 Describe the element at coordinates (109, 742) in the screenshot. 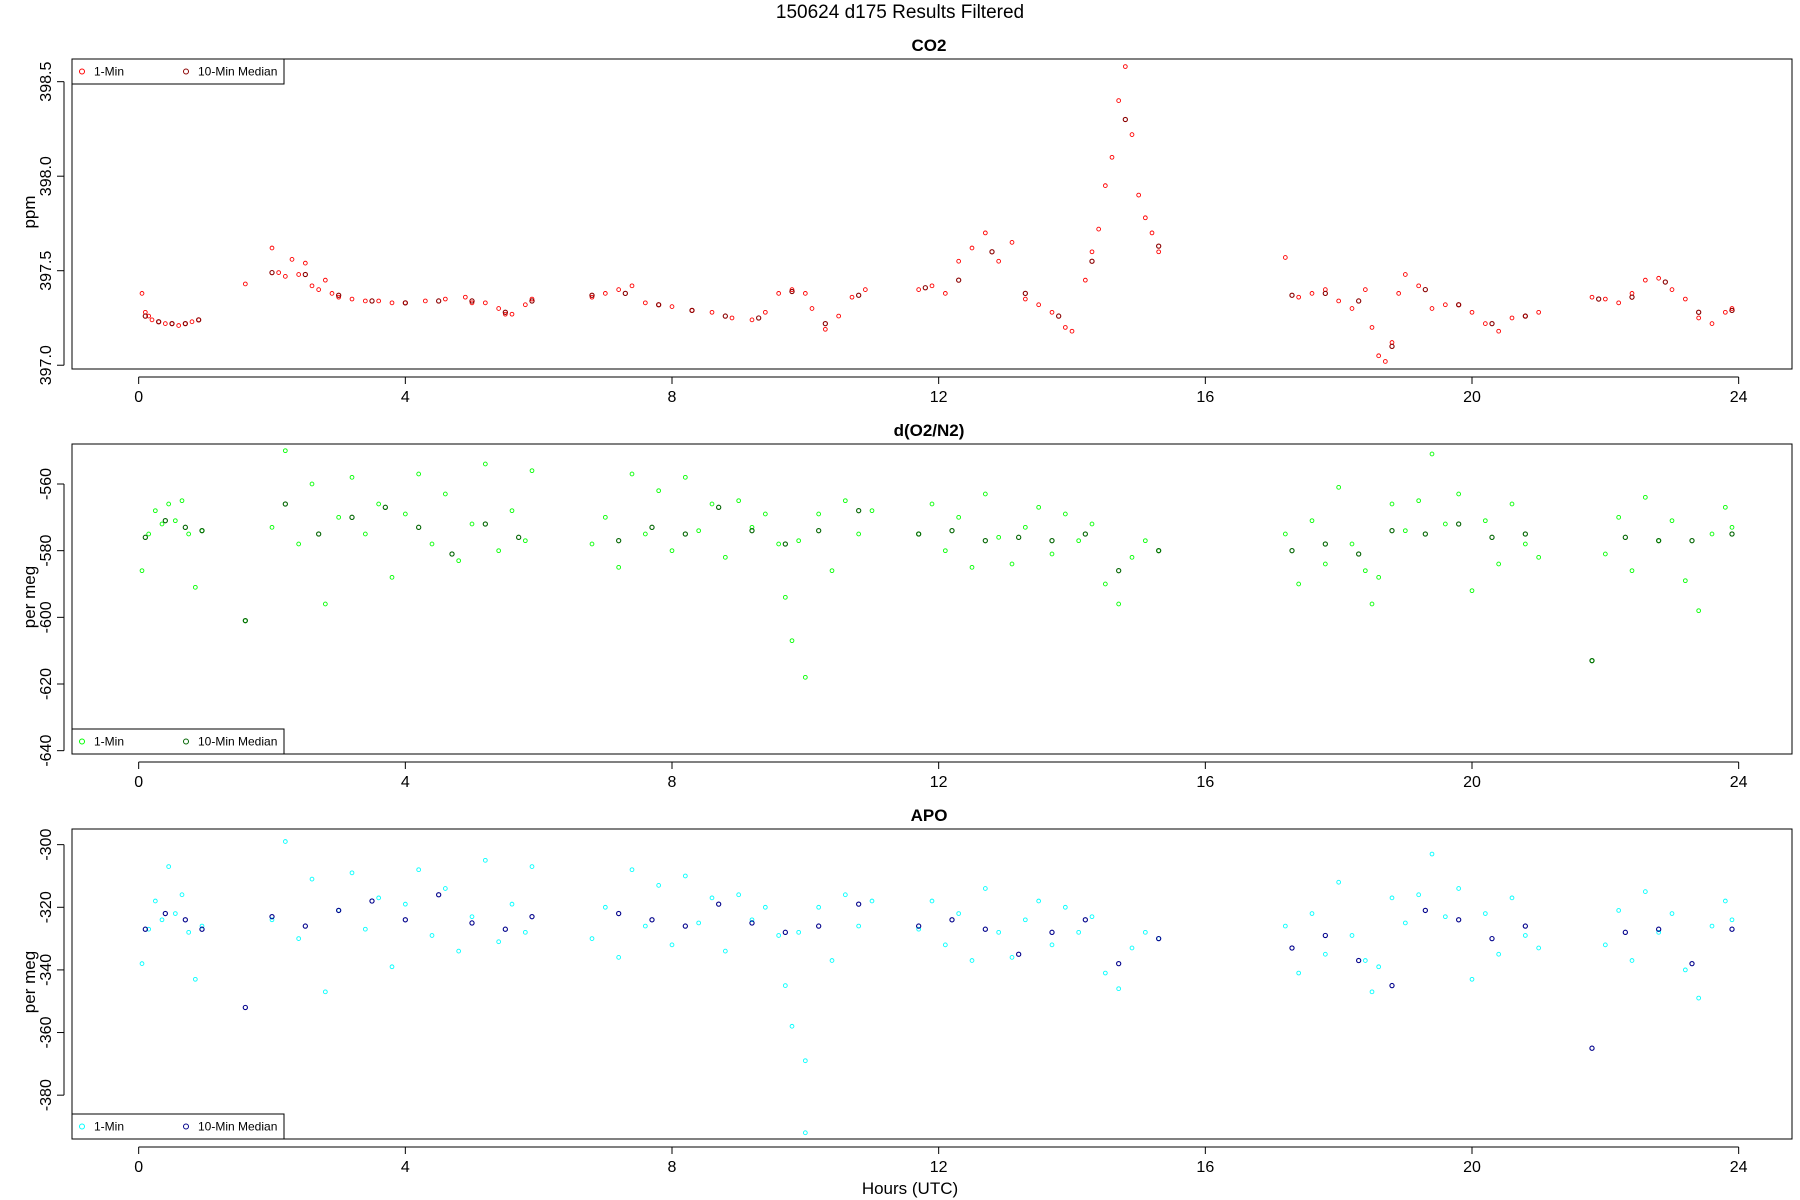

I see `legend-label: 1-Min` at that location.